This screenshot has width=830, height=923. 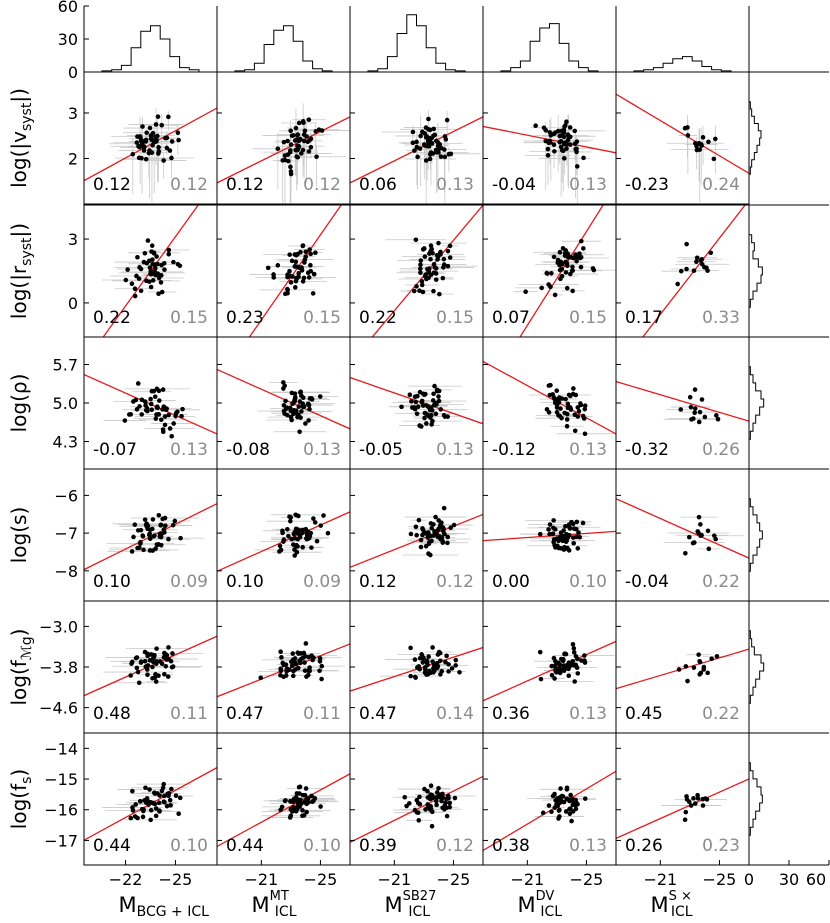 I want to click on side-histogram-xtick-label: 60, so click(x=816, y=879).